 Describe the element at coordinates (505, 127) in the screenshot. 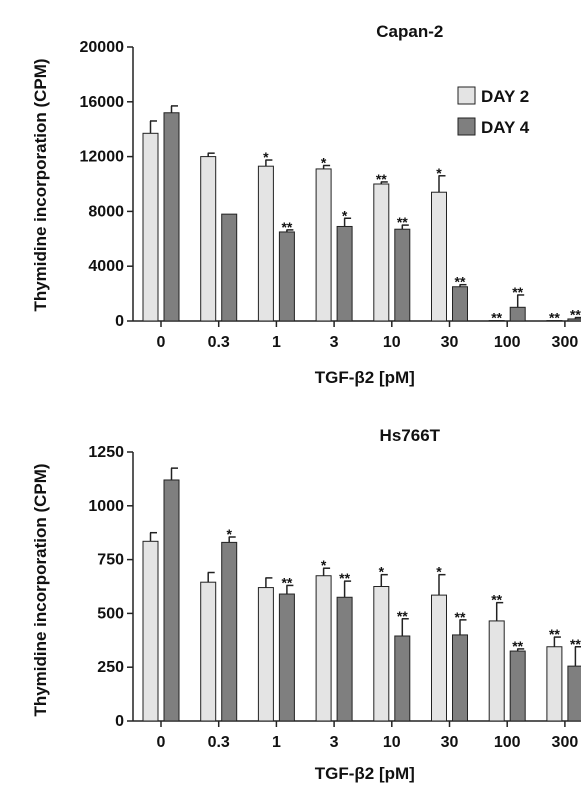

I see `legend-label: DAY 4` at that location.